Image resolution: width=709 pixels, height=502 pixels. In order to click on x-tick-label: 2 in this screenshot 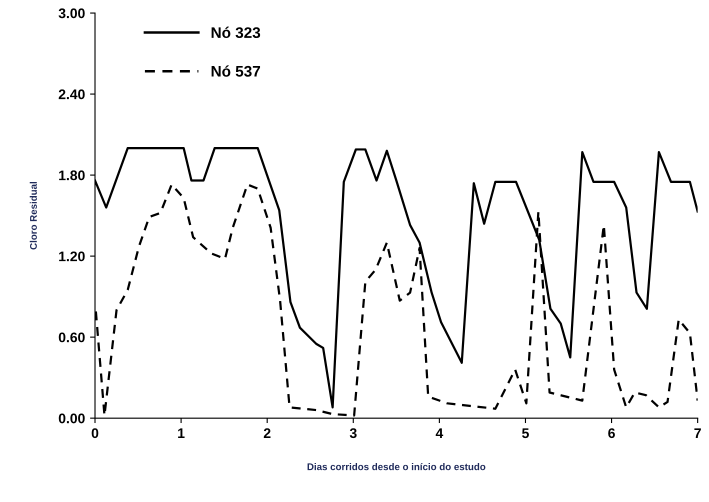, I will do `click(267, 433)`.